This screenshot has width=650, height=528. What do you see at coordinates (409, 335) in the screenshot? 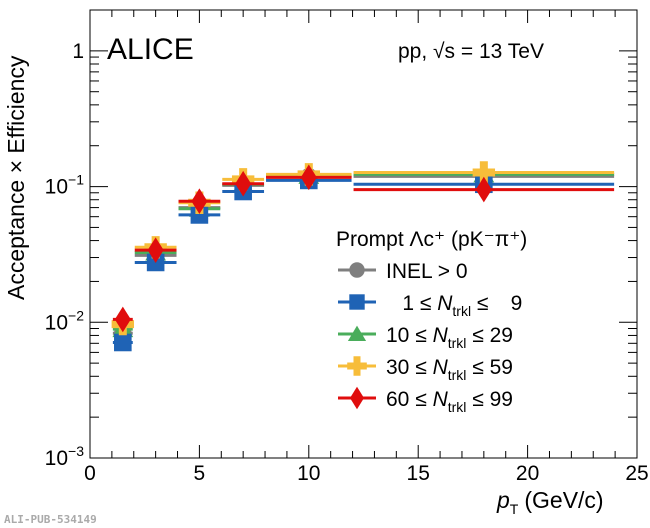
I see `legend-lo: 10 ≤` at bounding box center [409, 335].